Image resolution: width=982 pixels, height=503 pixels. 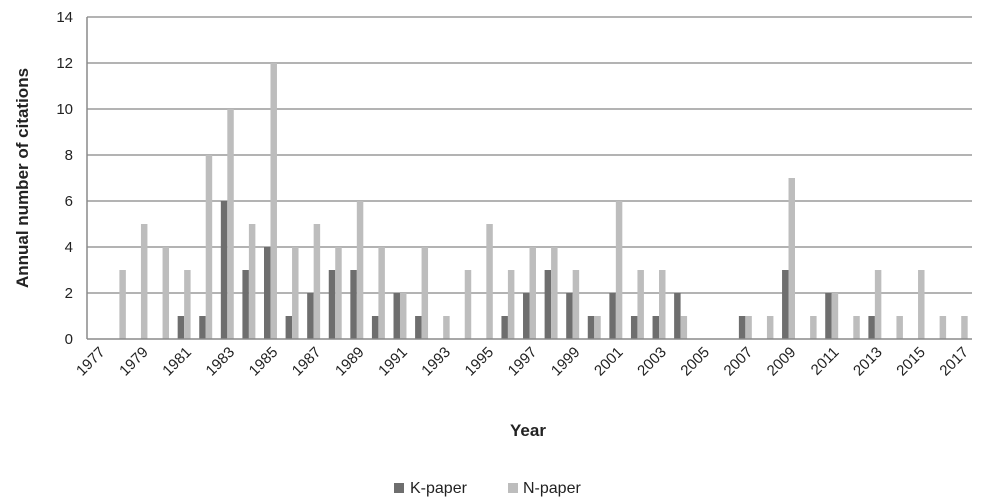 I want to click on bar-n-paper-1984, so click(x=252, y=281).